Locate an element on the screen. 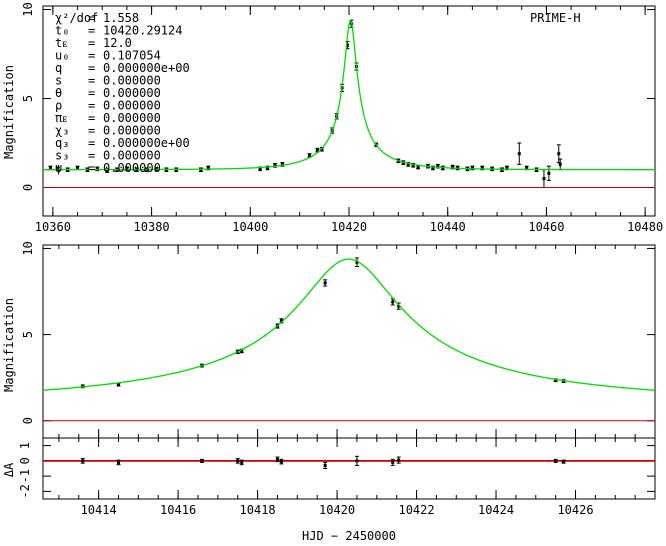 Image resolution: width=666 pixels, height=546 pixels. param-name: q₃ is located at coordinates (62, 143).